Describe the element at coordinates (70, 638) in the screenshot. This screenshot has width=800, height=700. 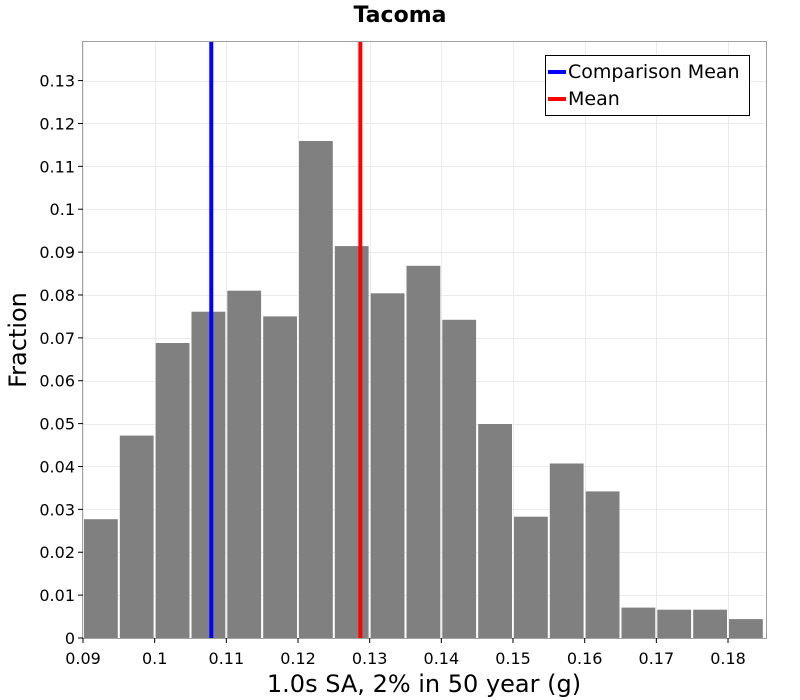
I see `y-tick-label: 0` at that location.